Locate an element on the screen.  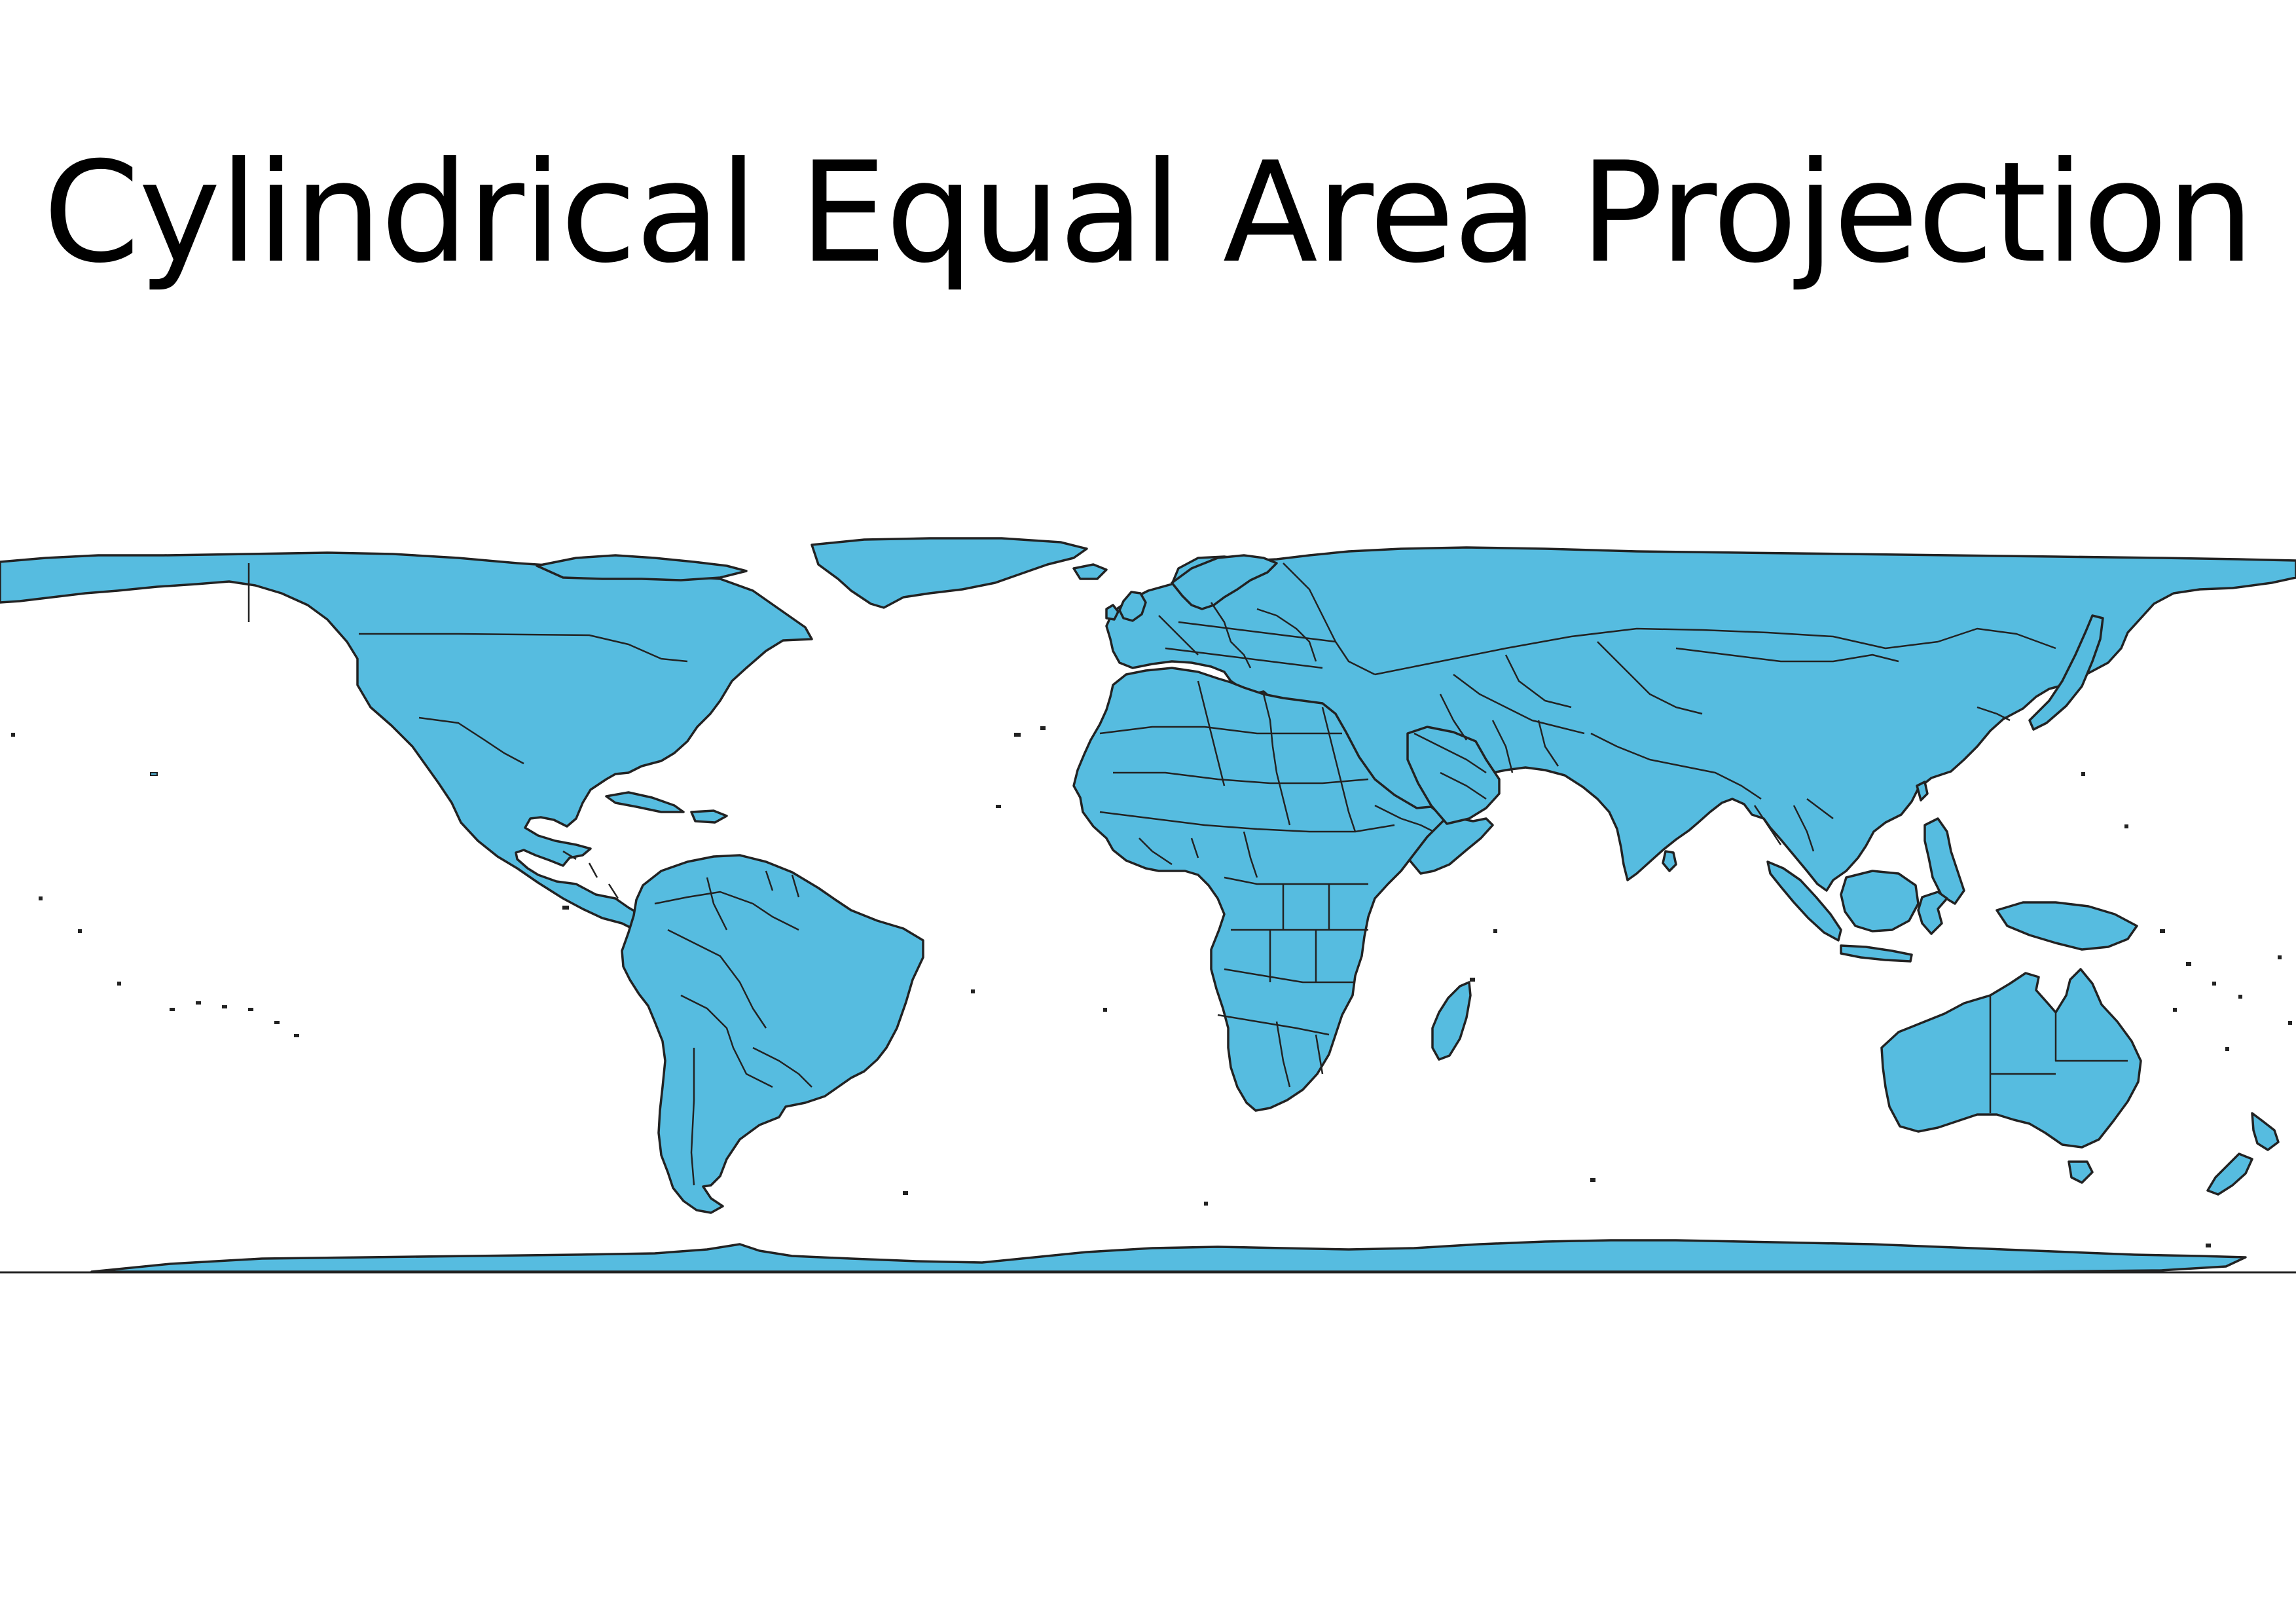
map-title: Cylindrical Equal Area Projection is located at coordinates (1149, 212).